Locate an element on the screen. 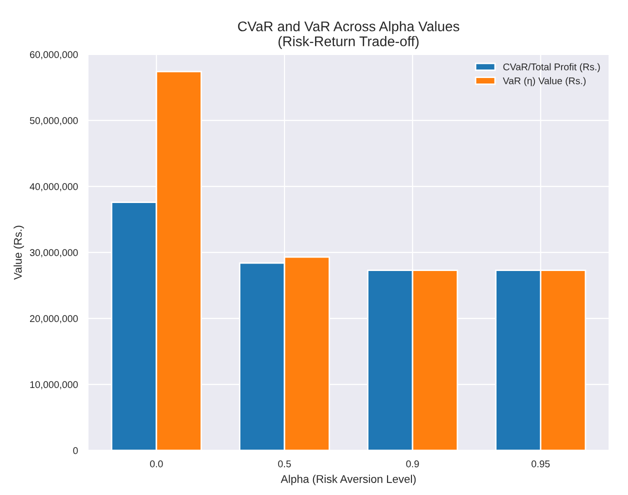 This screenshot has width=628, height=495. x-axis-title: Alpha (Risk Aversion Level) is located at coordinates (348, 480).